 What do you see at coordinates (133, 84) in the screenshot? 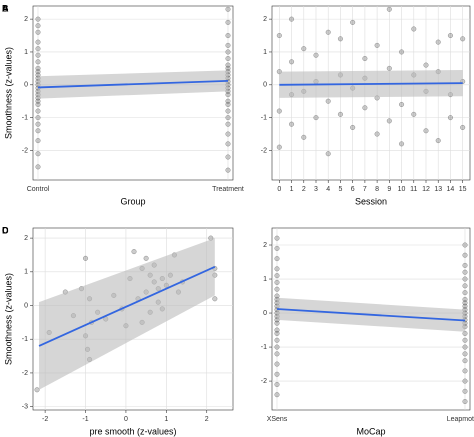
I see `fit-line` at bounding box center [133, 84].